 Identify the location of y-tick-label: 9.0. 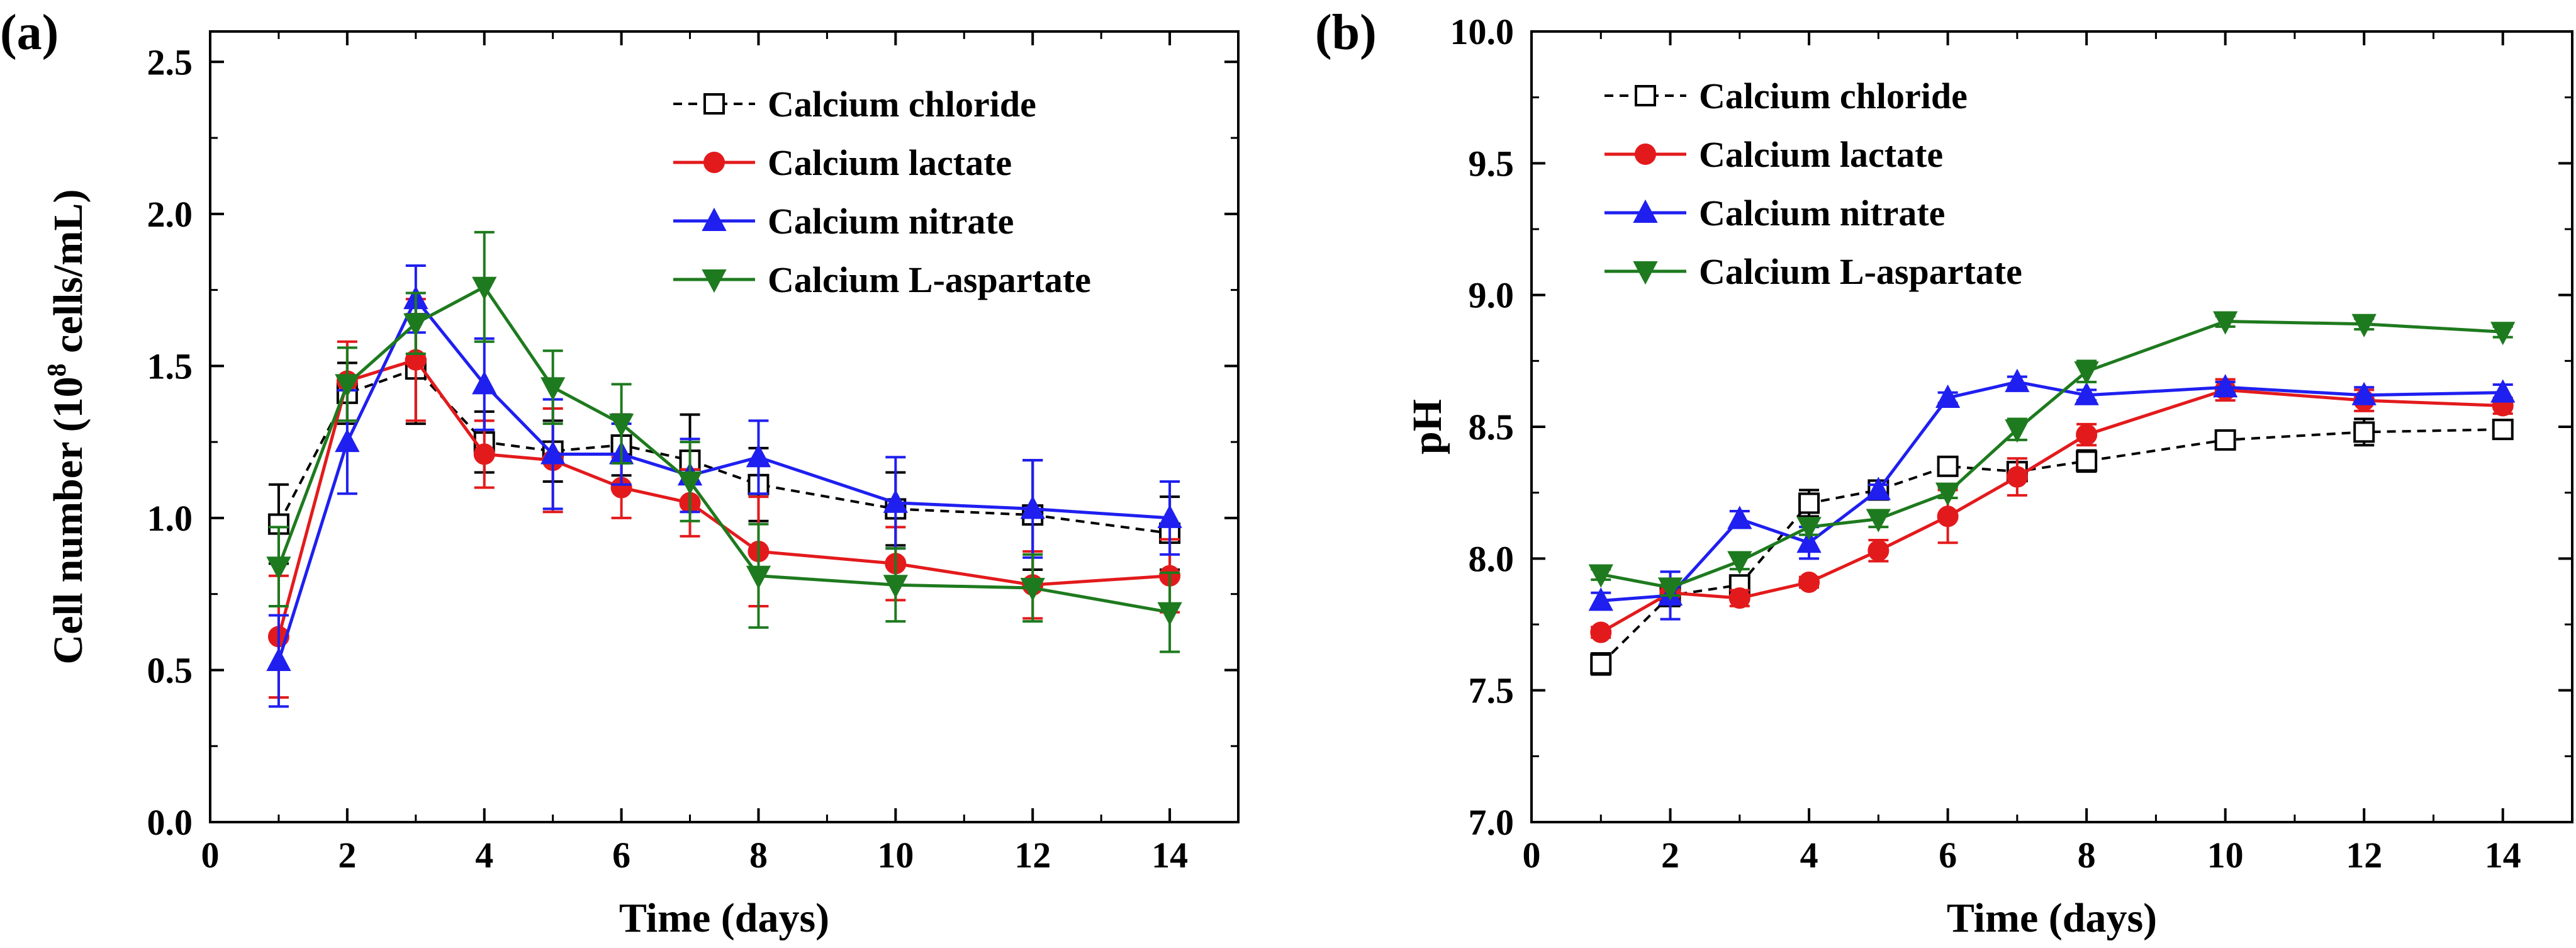
(1492, 295).